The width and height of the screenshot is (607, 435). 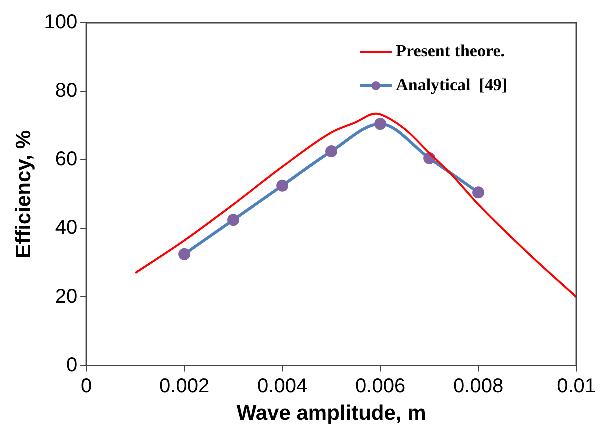 What do you see at coordinates (283, 386) in the screenshot?
I see `x-tick-label: 0.004` at bounding box center [283, 386].